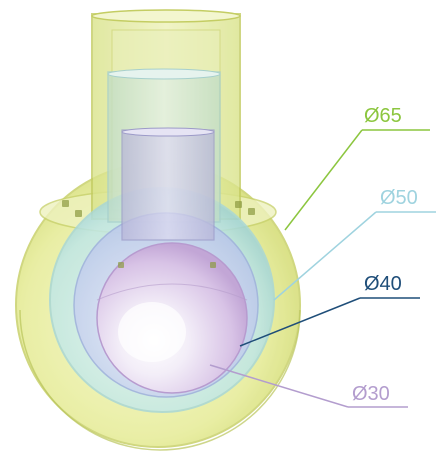 The height and width of the screenshot is (459, 440). Describe the element at coordinates (172, 318) in the screenshot. I see `inner-ball` at that location.